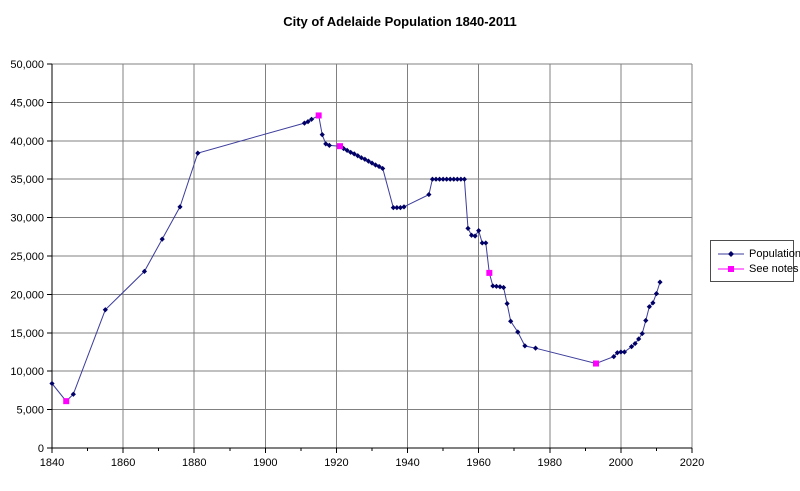 This screenshot has height=491, width=800. Describe the element at coordinates (478, 463) in the screenshot. I see `x-tick-label: 1960` at that location.